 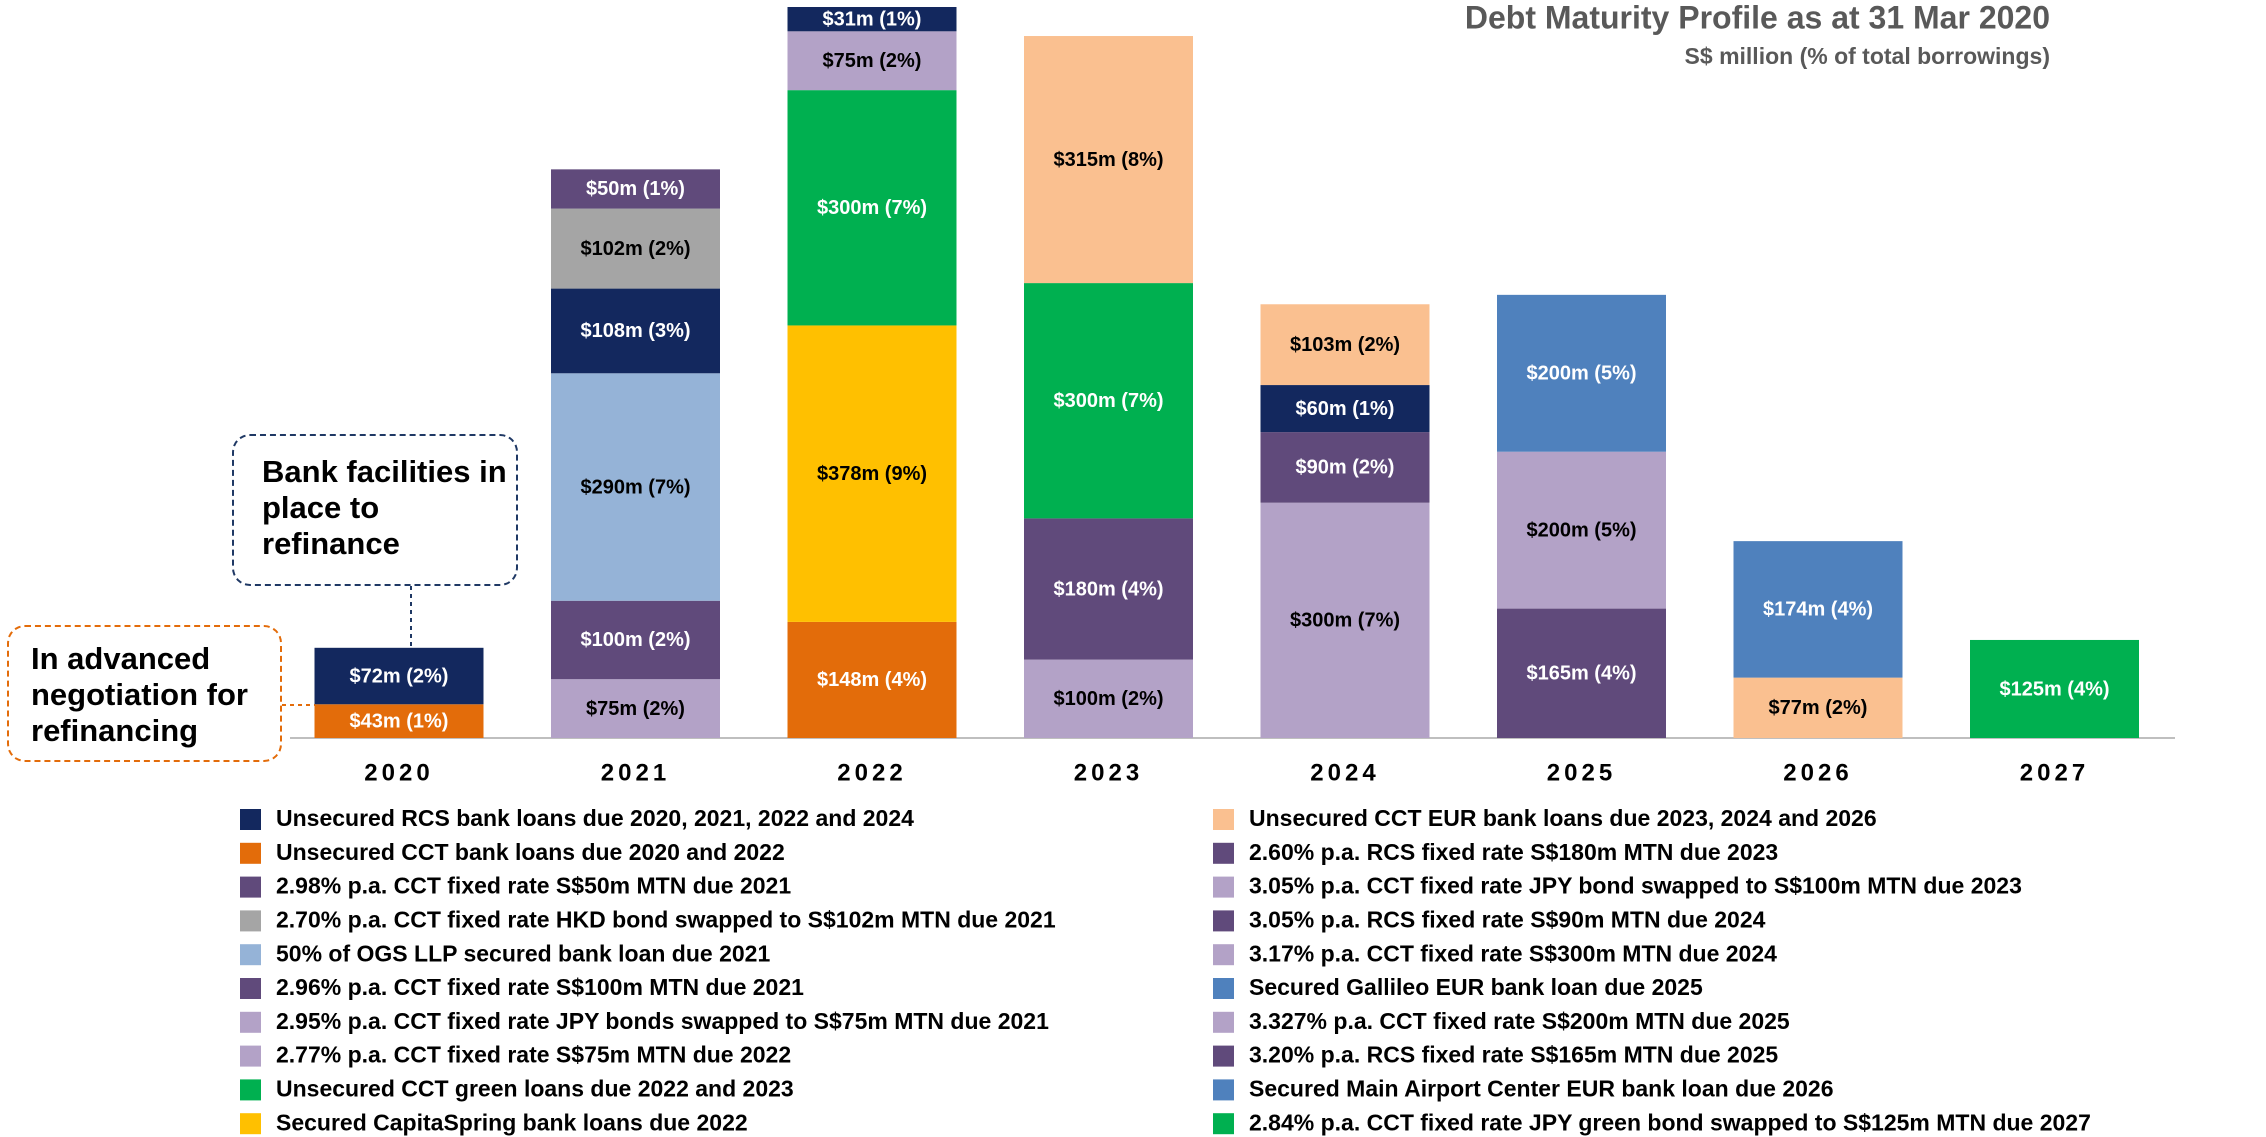 I want to click on data-label: $72m (2%), so click(x=399, y=676).